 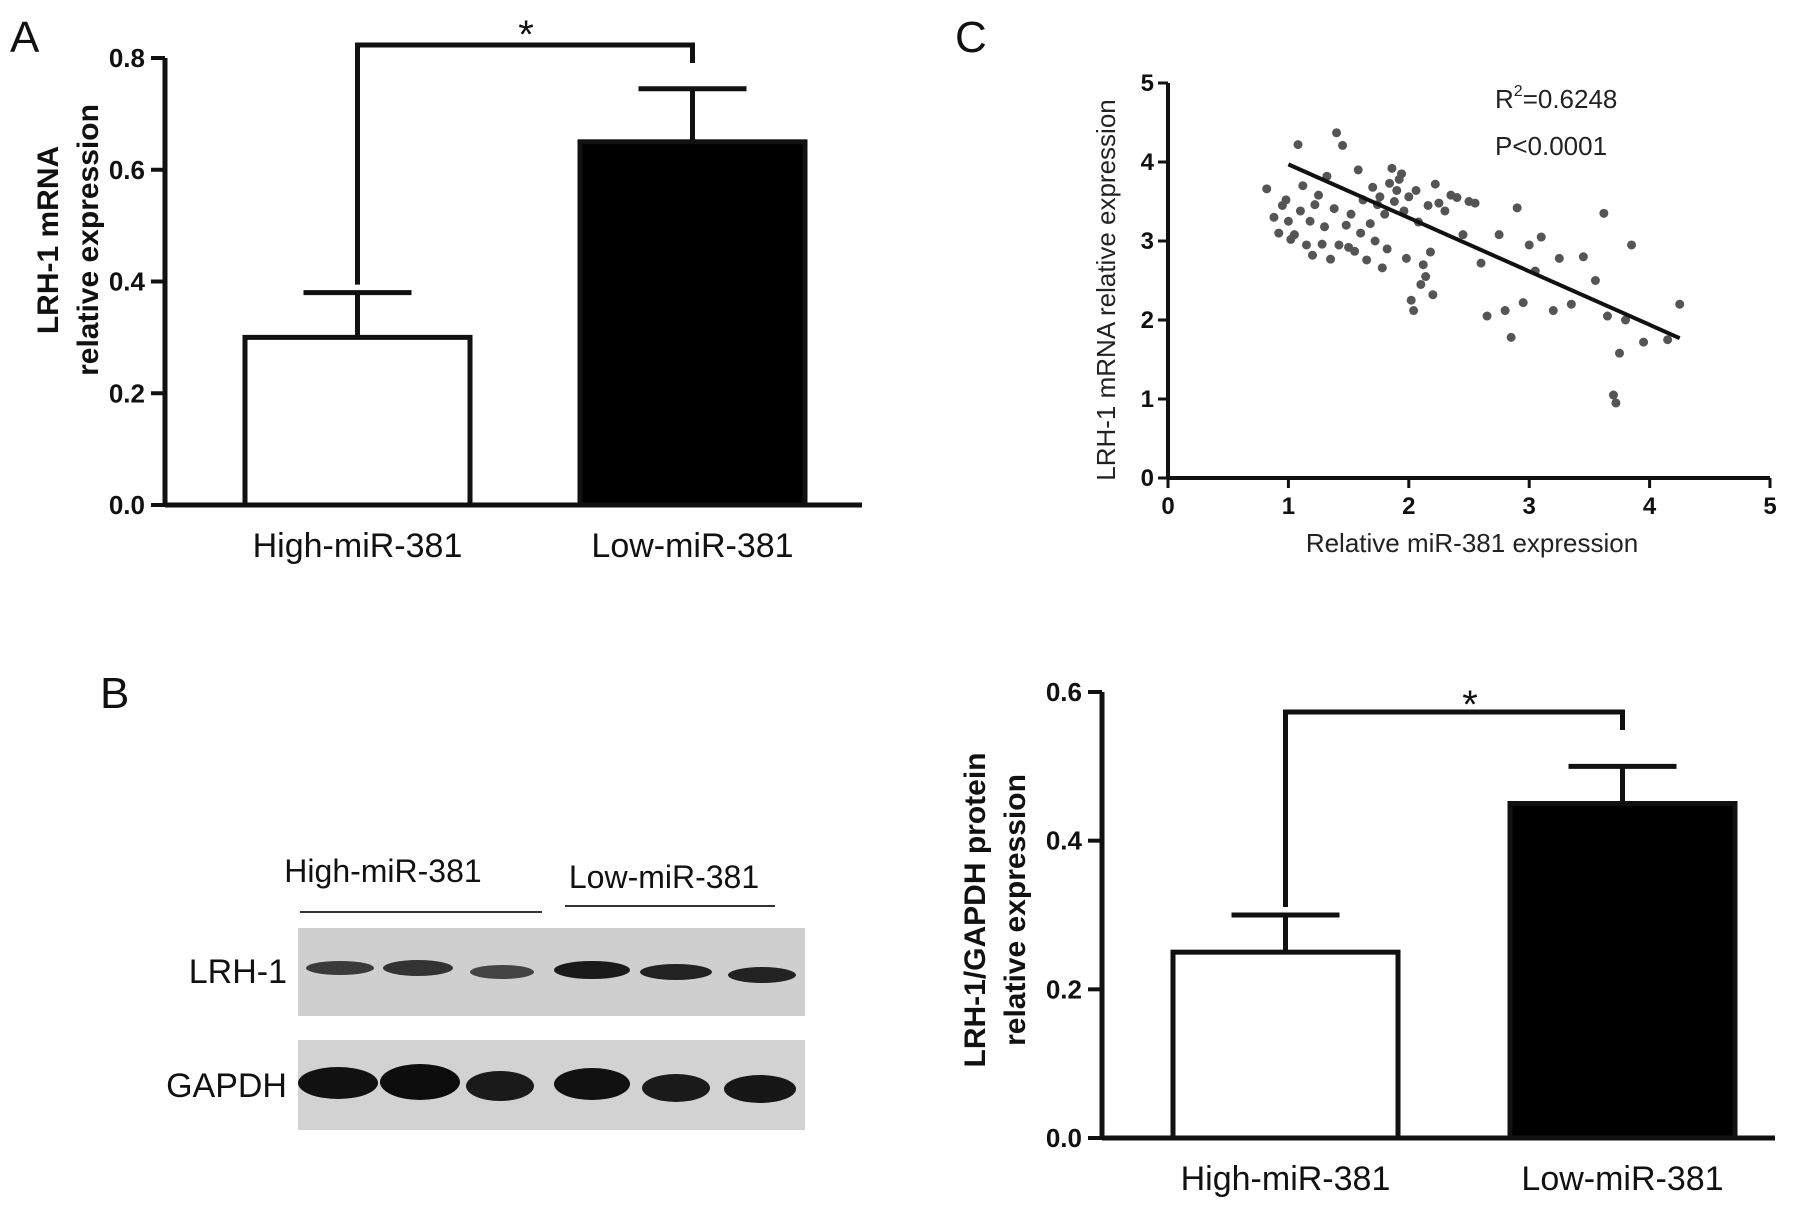 I want to click on panel-d-ytick-label: 0.6, so click(x=1064, y=692).